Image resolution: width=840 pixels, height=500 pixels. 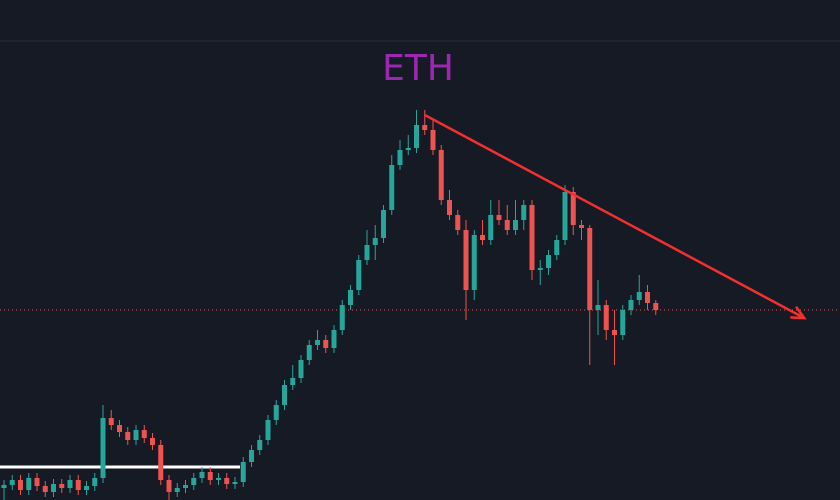 What do you see at coordinates (798, 312) in the screenshot?
I see `trendline-arrowhead` at bounding box center [798, 312].